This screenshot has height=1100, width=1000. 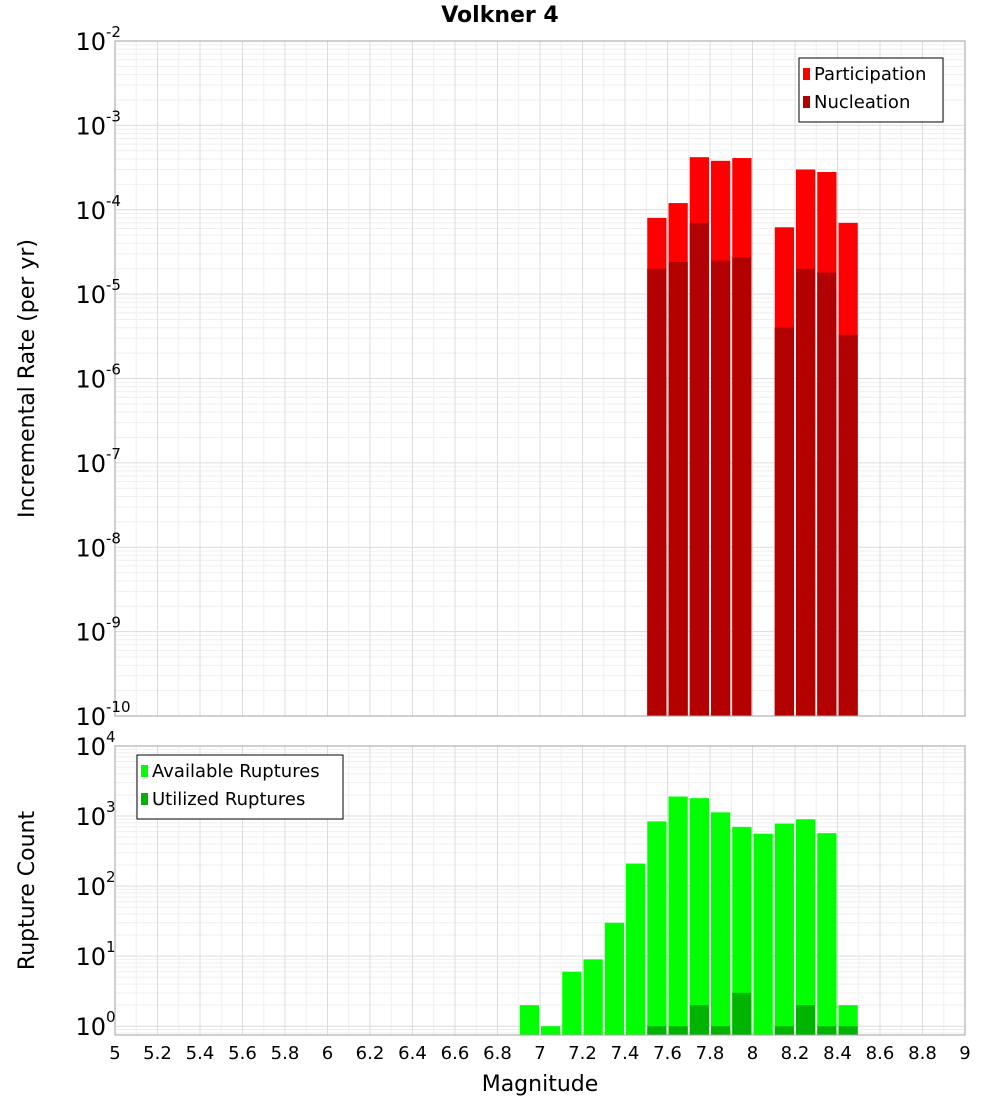 I want to click on rate-legend-label: Nucleation, so click(x=862, y=102).